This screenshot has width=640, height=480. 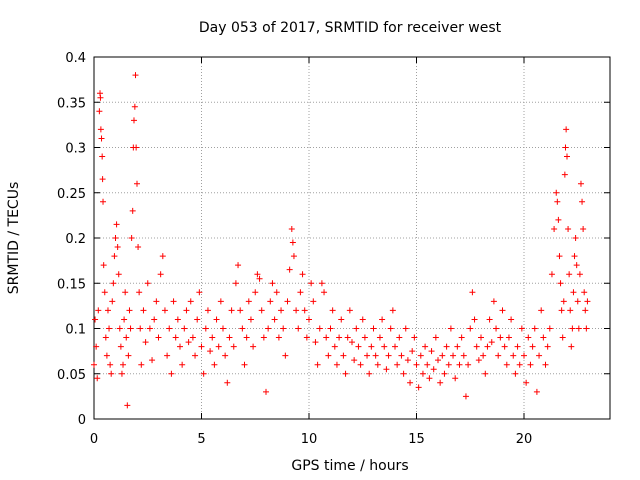 What do you see at coordinates (71, 103) in the screenshot?
I see `y-tick-label: 0.35` at bounding box center [71, 103].